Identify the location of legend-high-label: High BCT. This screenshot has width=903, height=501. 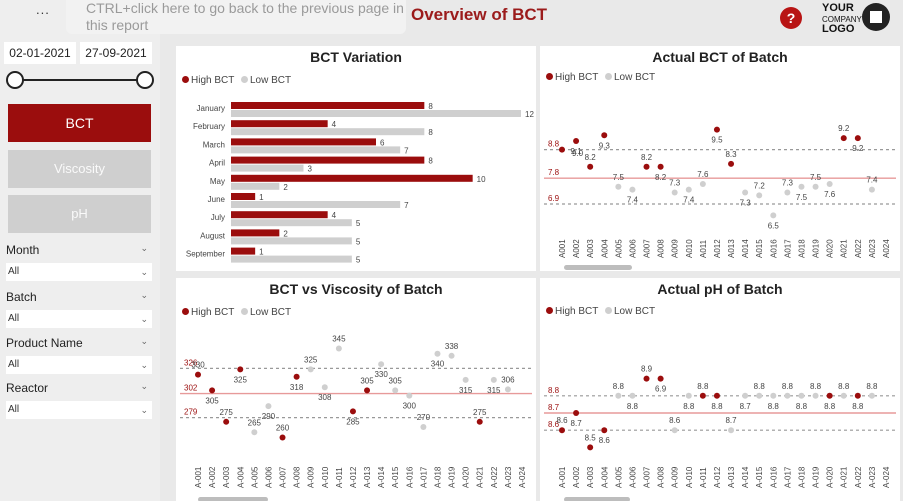
(213, 80).